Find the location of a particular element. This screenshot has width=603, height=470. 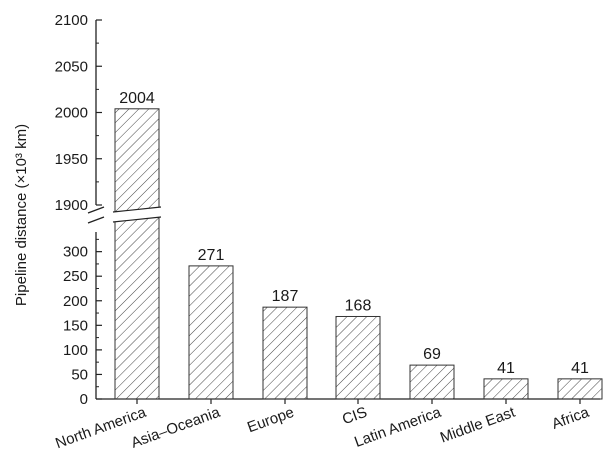

y-tick-label: 1900 is located at coordinates (71, 205).